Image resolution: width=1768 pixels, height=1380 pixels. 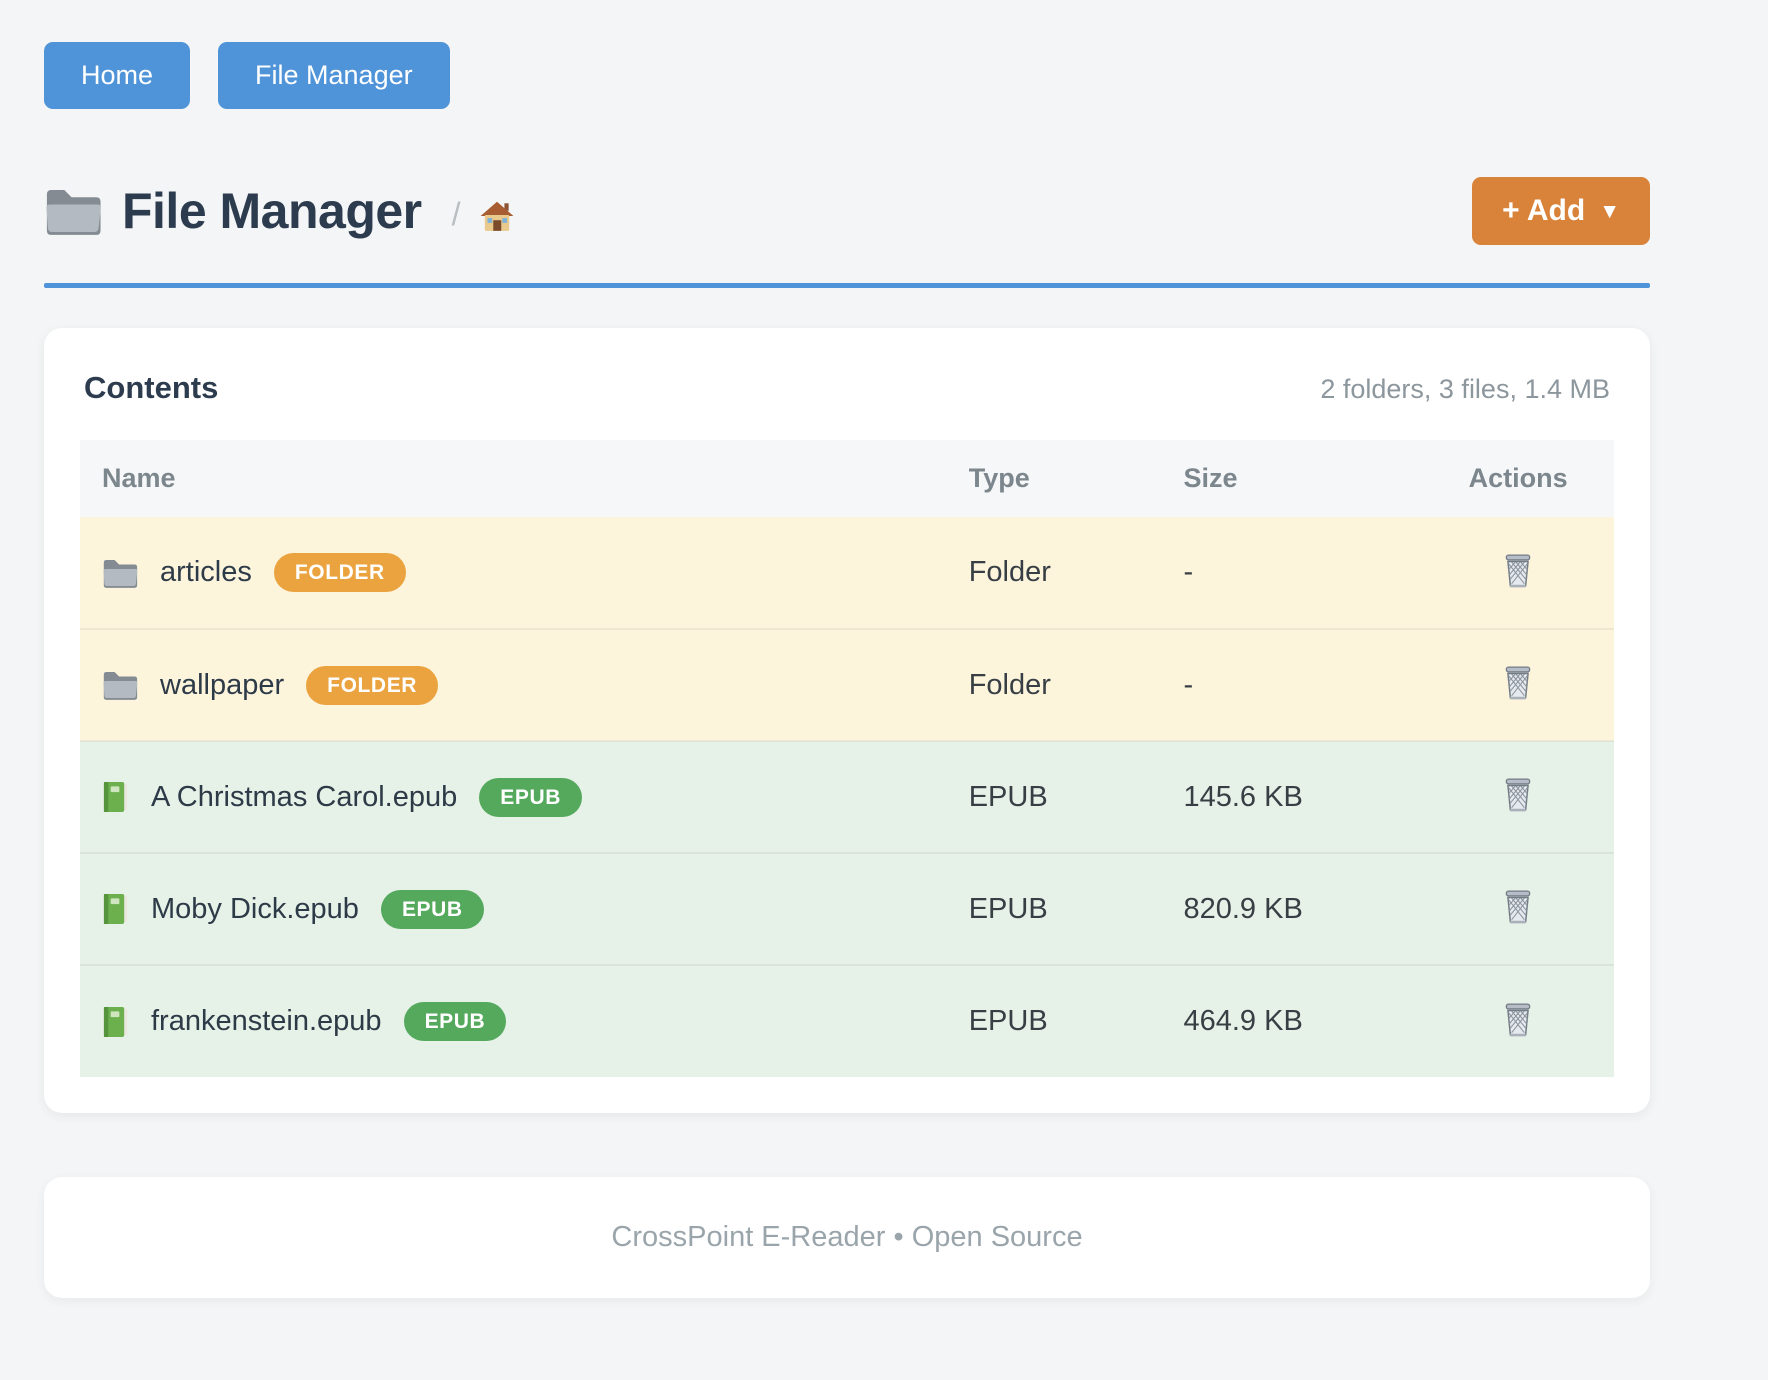 What do you see at coordinates (255, 908) in the screenshot?
I see `file-name-link: Moby Dick.epub` at bounding box center [255, 908].